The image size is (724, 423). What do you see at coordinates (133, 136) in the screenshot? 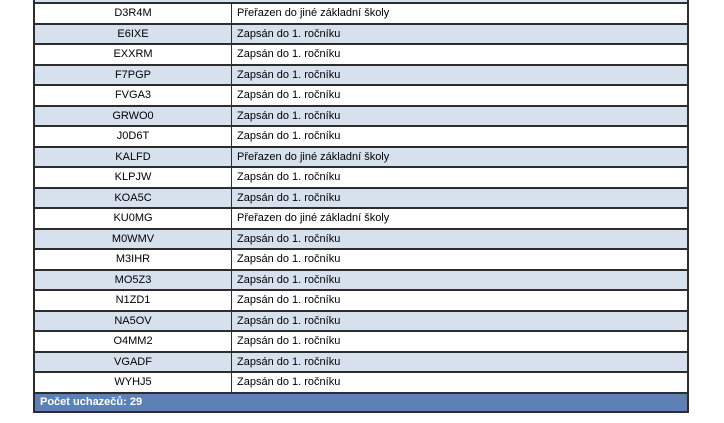
I see `applicant-code-cell: J0D6T` at bounding box center [133, 136].